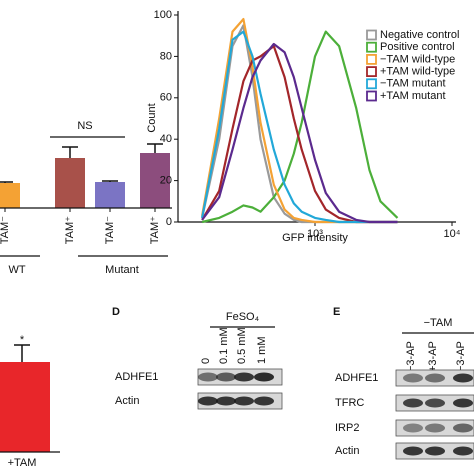 This screenshot has width=474, height=474. I want to click on x-tick-label: +TAM, so click(22, 463).